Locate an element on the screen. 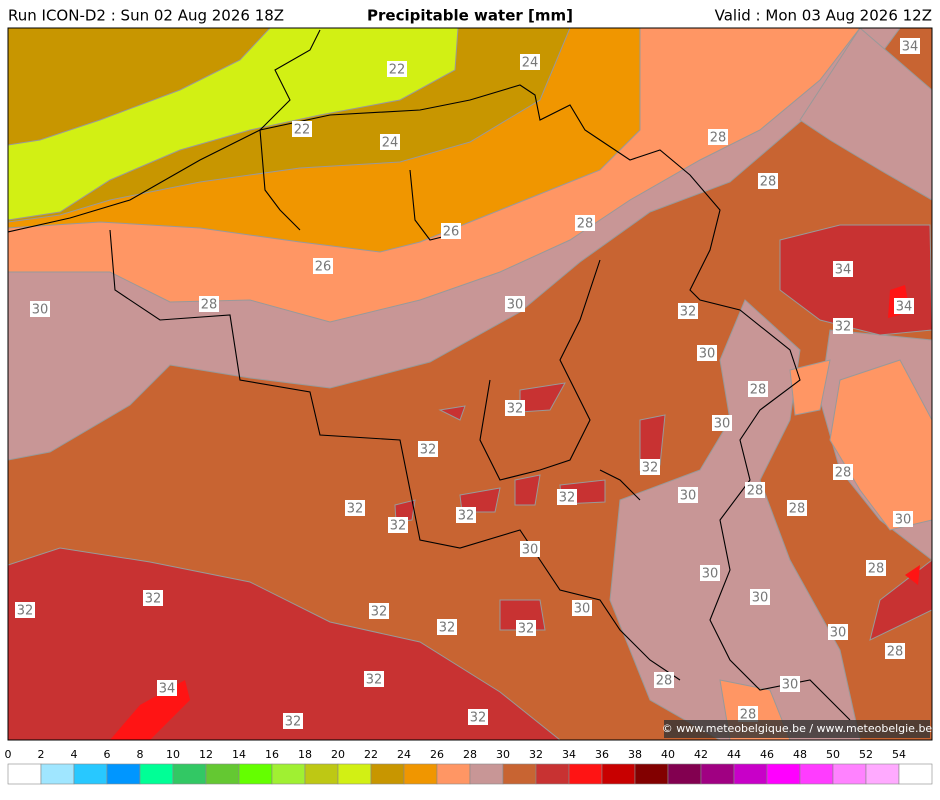 This screenshot has width=940, height=800. colorbar-tick-label: 4 is located at coordinates (74, 754).